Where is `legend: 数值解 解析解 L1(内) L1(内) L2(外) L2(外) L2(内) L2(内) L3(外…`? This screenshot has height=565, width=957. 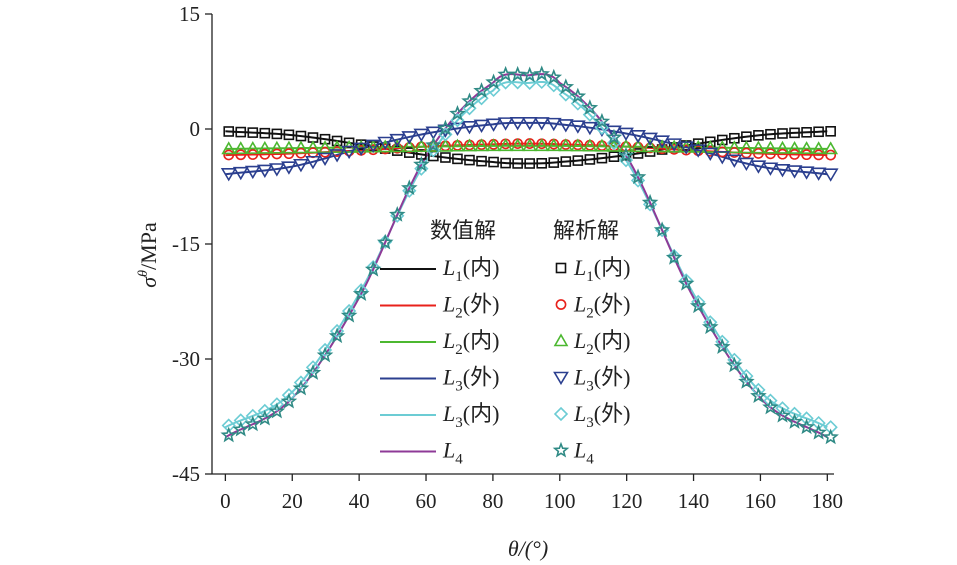 legend: 数值解 解析解 L1(内) L1(内) L2(外) L2(外) L2(内) L2(内) L3(外… is located at coordinates (505, 343).